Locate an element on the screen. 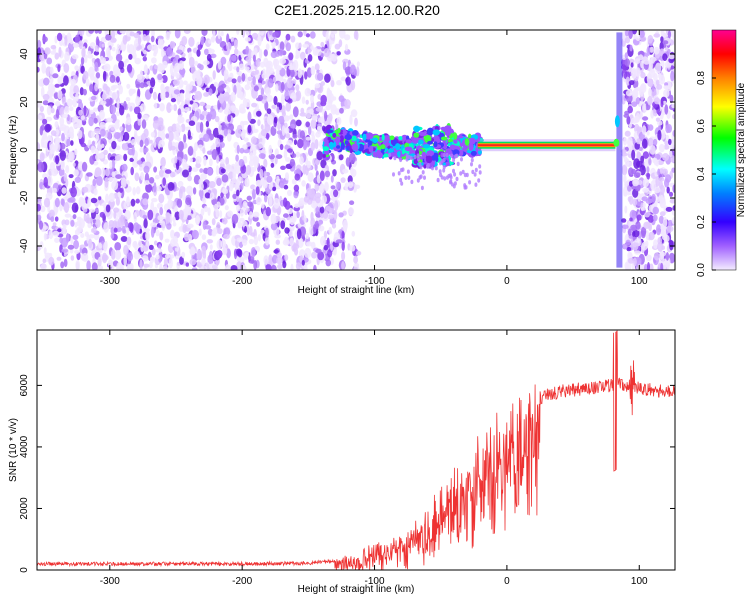 The image size is (750, 600). y-tick-label: 4000 is located at coordinates (24, 446).